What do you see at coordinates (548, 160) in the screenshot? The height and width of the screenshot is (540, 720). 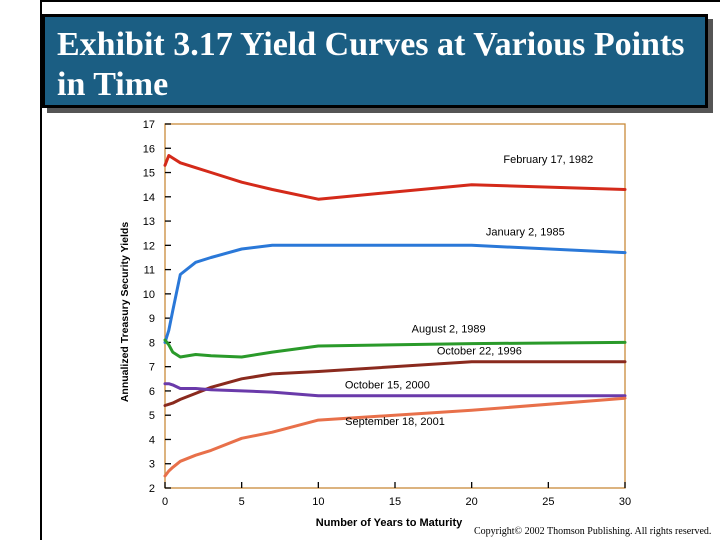 I see `series-label: February 17, 1982` at bounding box center [548, 160].